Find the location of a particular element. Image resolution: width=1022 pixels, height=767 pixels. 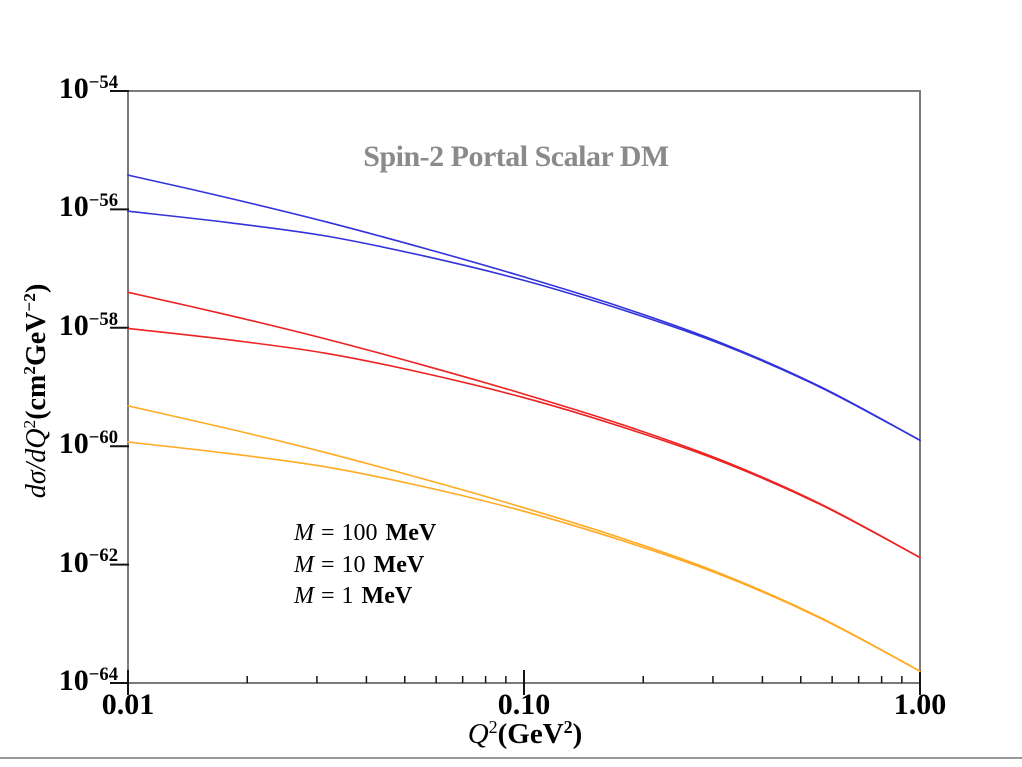

x-axis-label: Q2(GeV2) is located at coordinates (525, 734).